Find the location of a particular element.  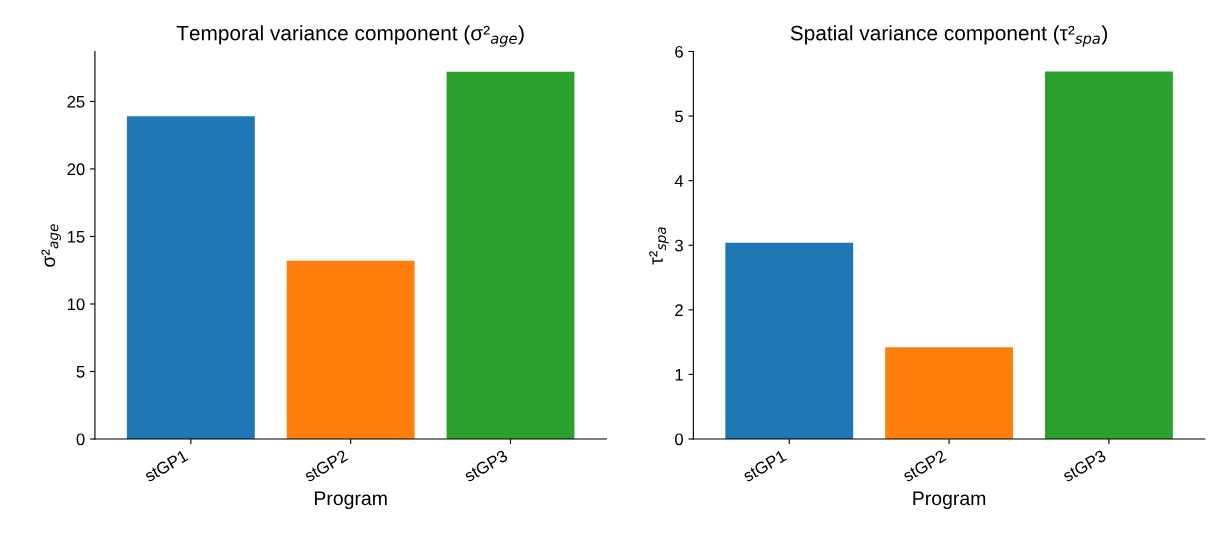

y-axis-title: τ²$_{spa}$ is located at coordinates (659, 246).